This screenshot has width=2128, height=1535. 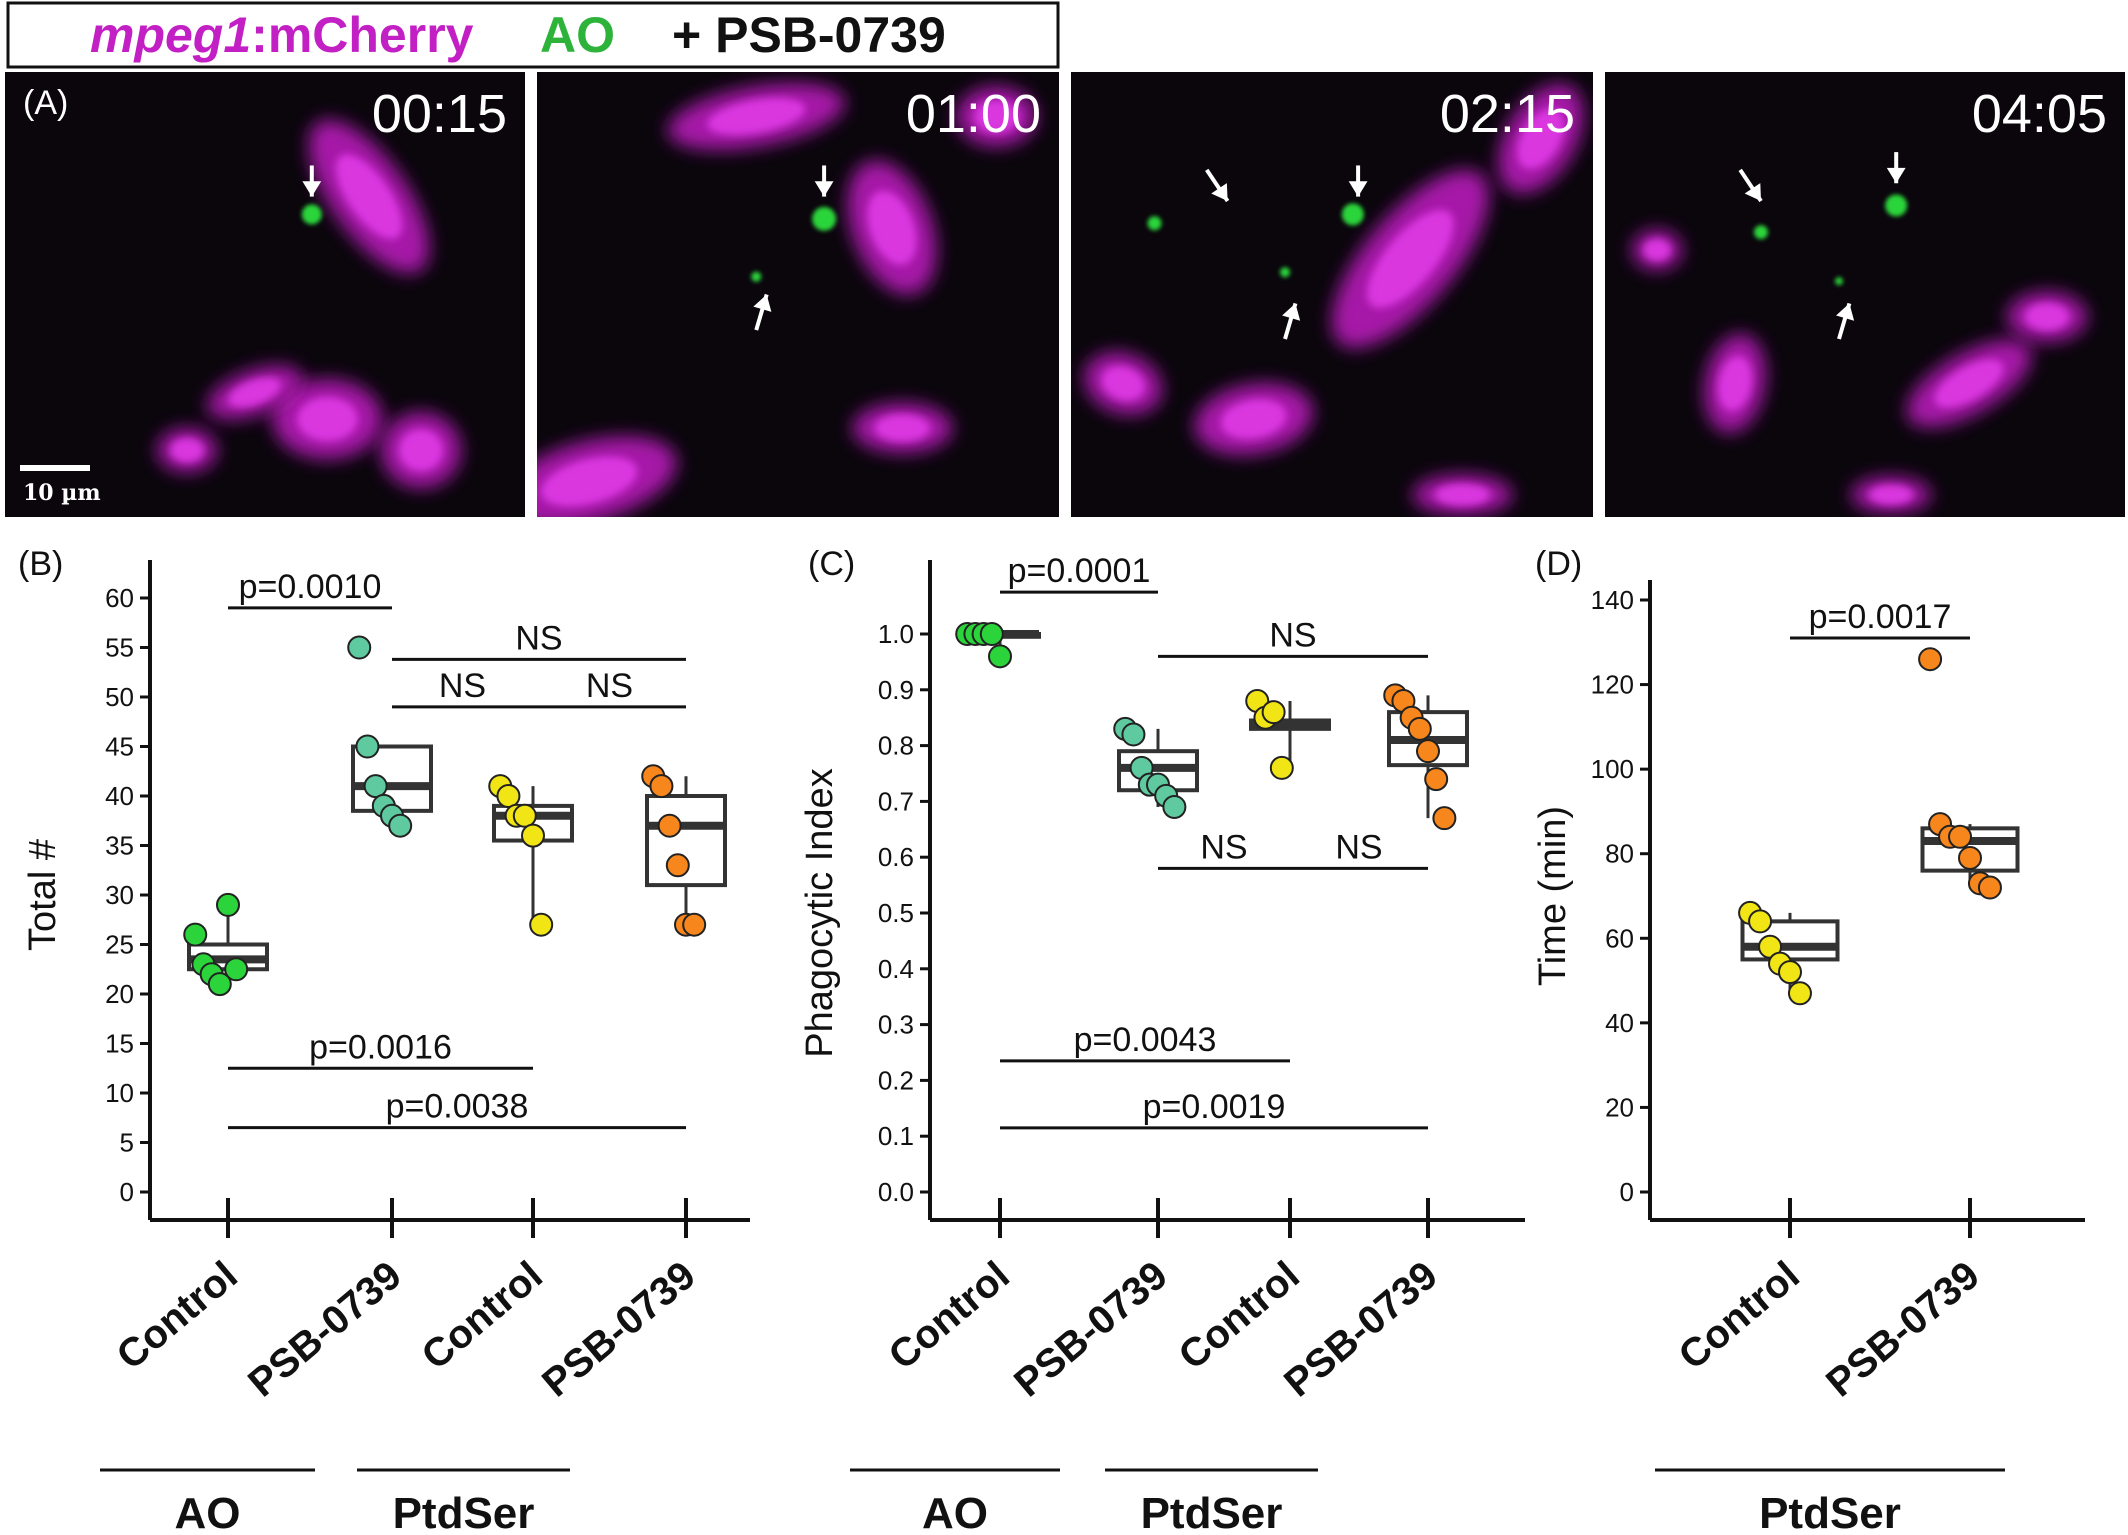 What do you see at coordinates (119, 1093) in the screenshot?
I see `y-tick-label: 10` at bounding box center [119, 1093].